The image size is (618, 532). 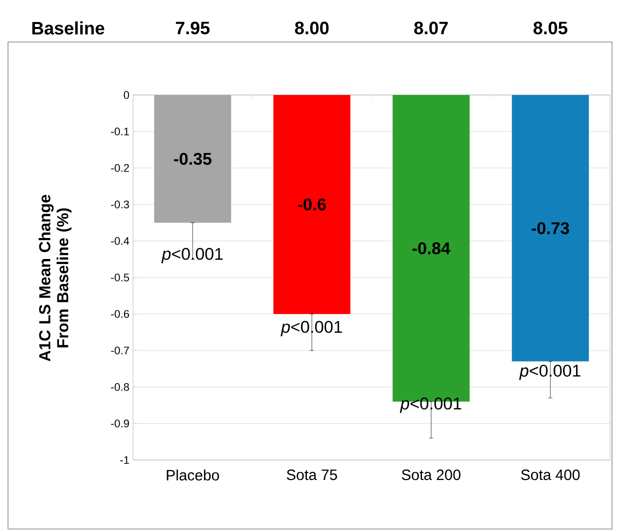 What do you see at coordinates (431, 28) in the screenshot?
I see `text: 8.07` at bounding box center [431, 28].